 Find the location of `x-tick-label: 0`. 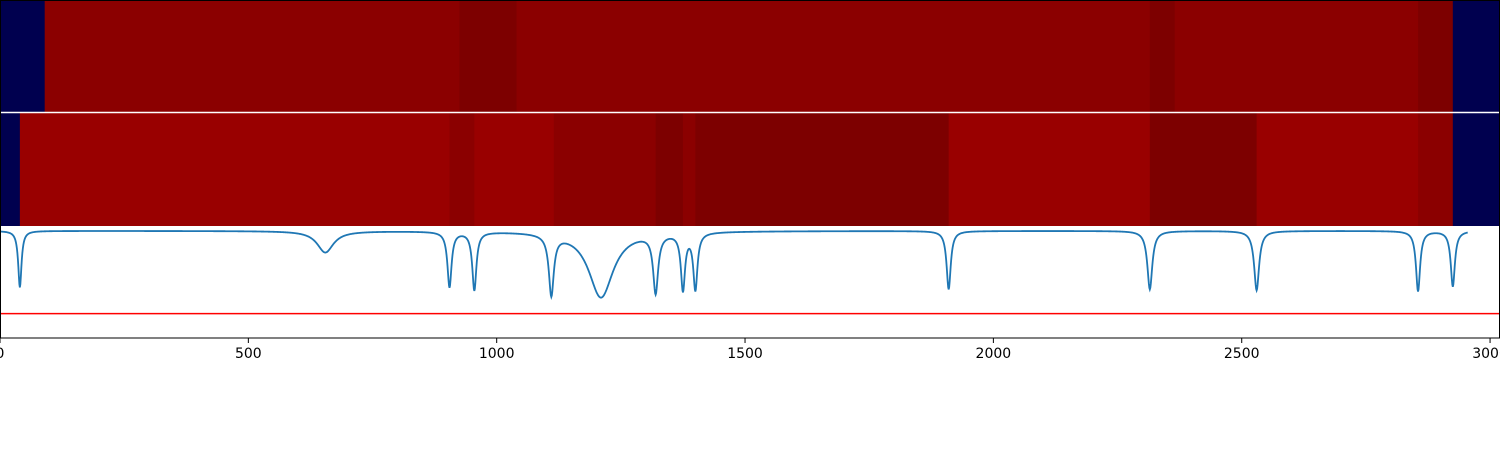

x-tick-label: 0 is located at coordinates (2, 354).